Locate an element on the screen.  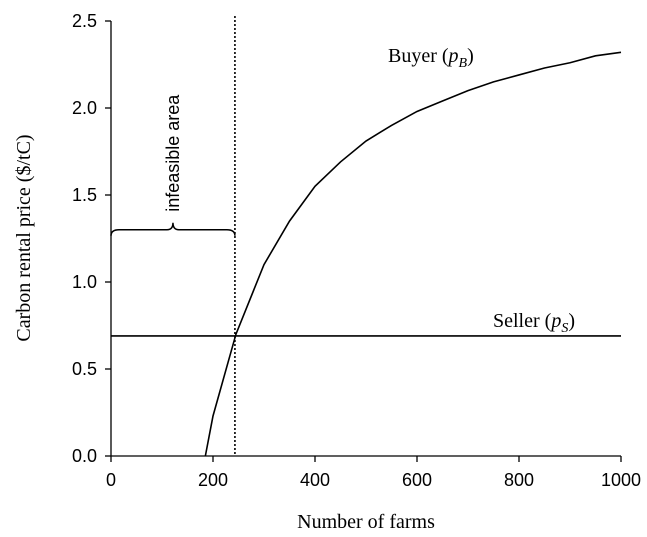
series-label: Seller (pS) is located at coordinates (534, 323).